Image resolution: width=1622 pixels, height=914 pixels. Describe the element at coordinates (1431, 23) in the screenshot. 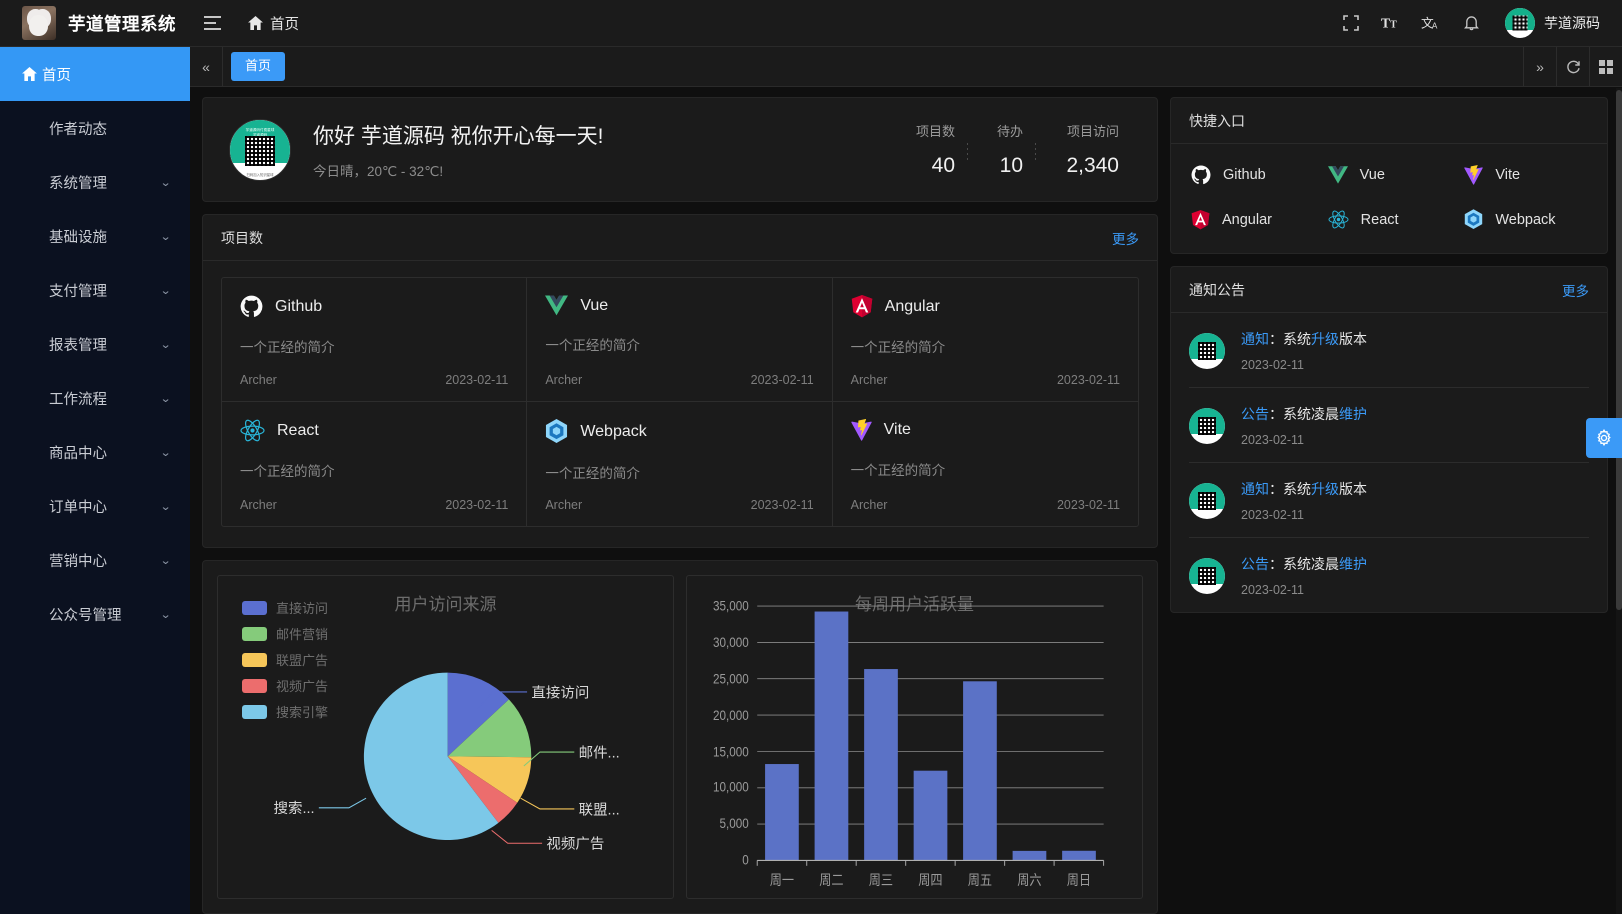

I see `translate-icon: 文 A` at that location.